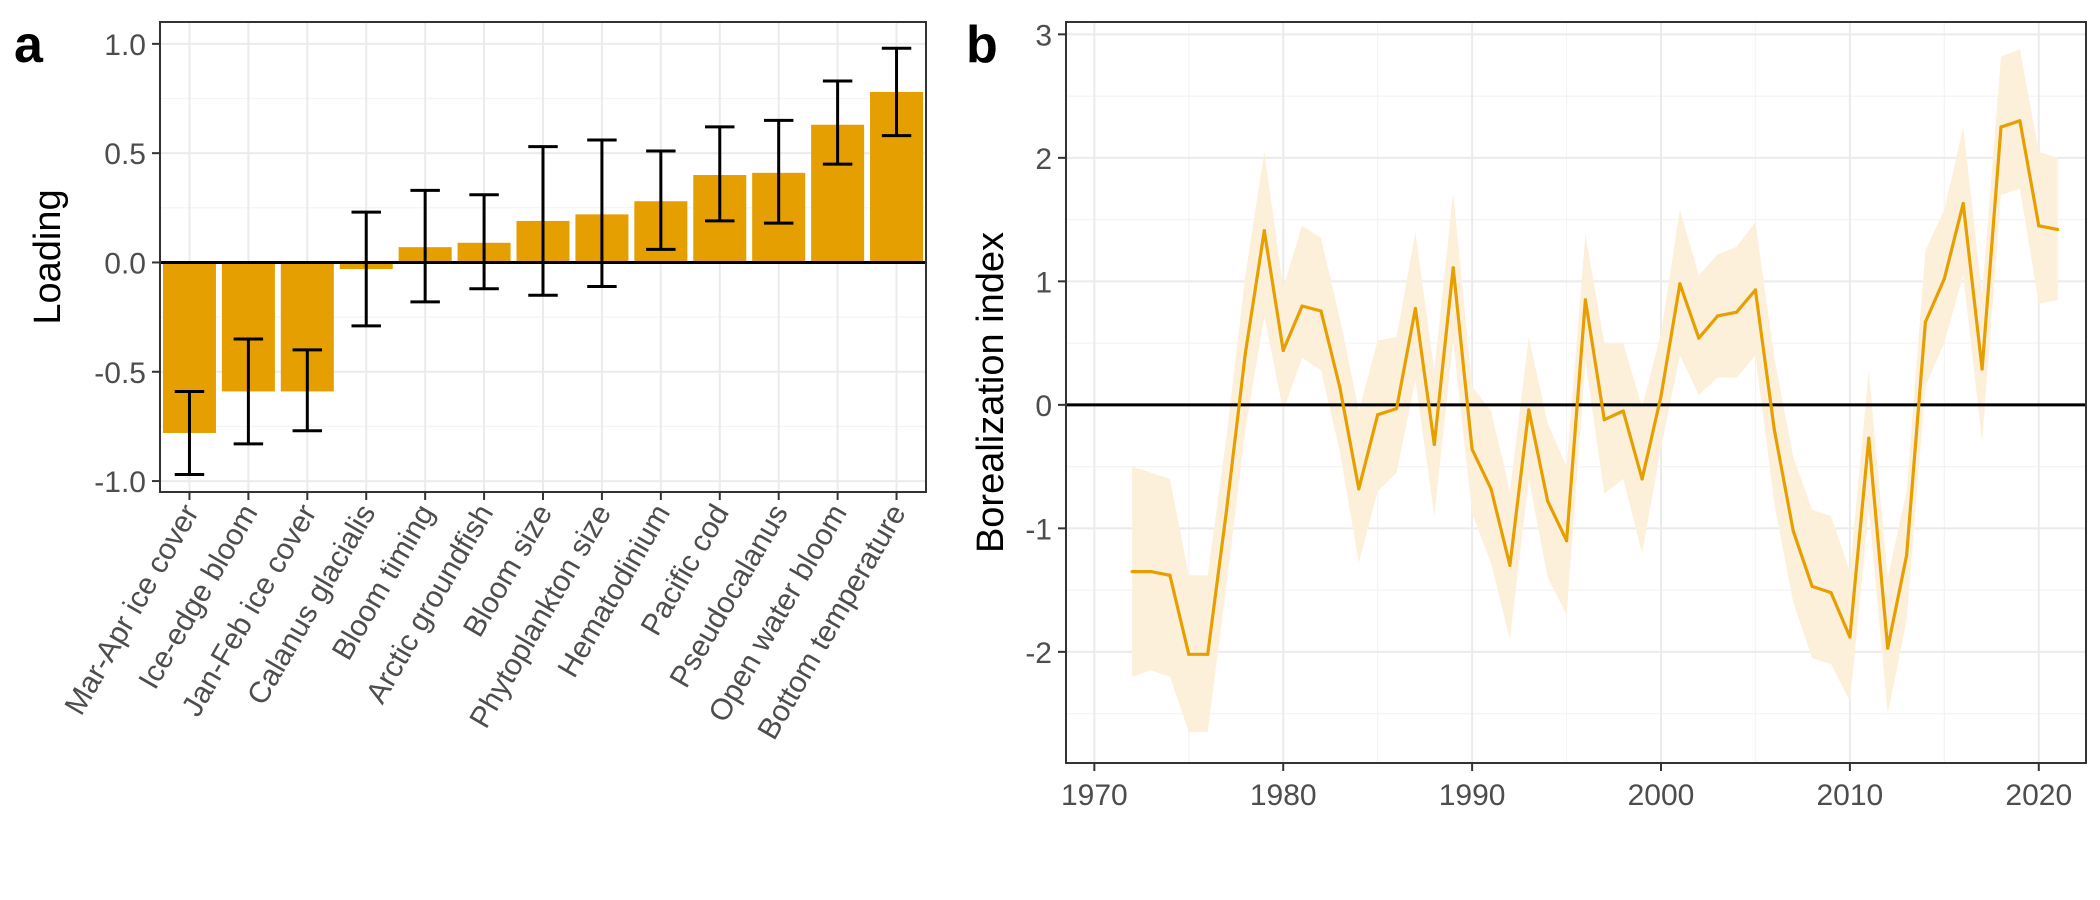 The height and width of the screenshot is (900, 2100). Describe the element at coordinates (1045, 344) in the screenshot. I see `panel-b-y-axis: -2 -1 0 1 2 3` at that location.